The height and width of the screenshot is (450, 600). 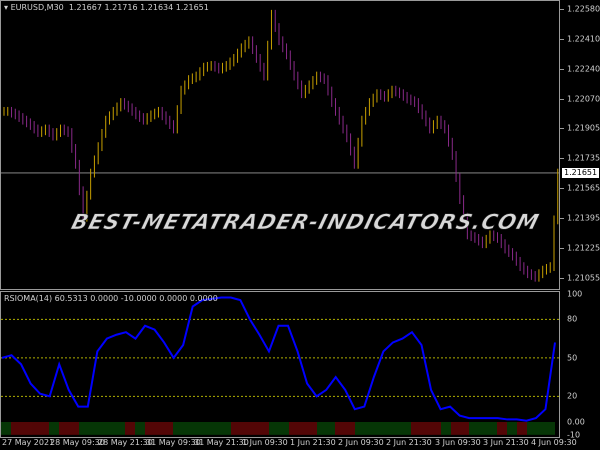 What do you see at coordinates (583, 128) in the screenshot?
I see `price-tick-label: 1.21905` at bounding box center [583, 128].